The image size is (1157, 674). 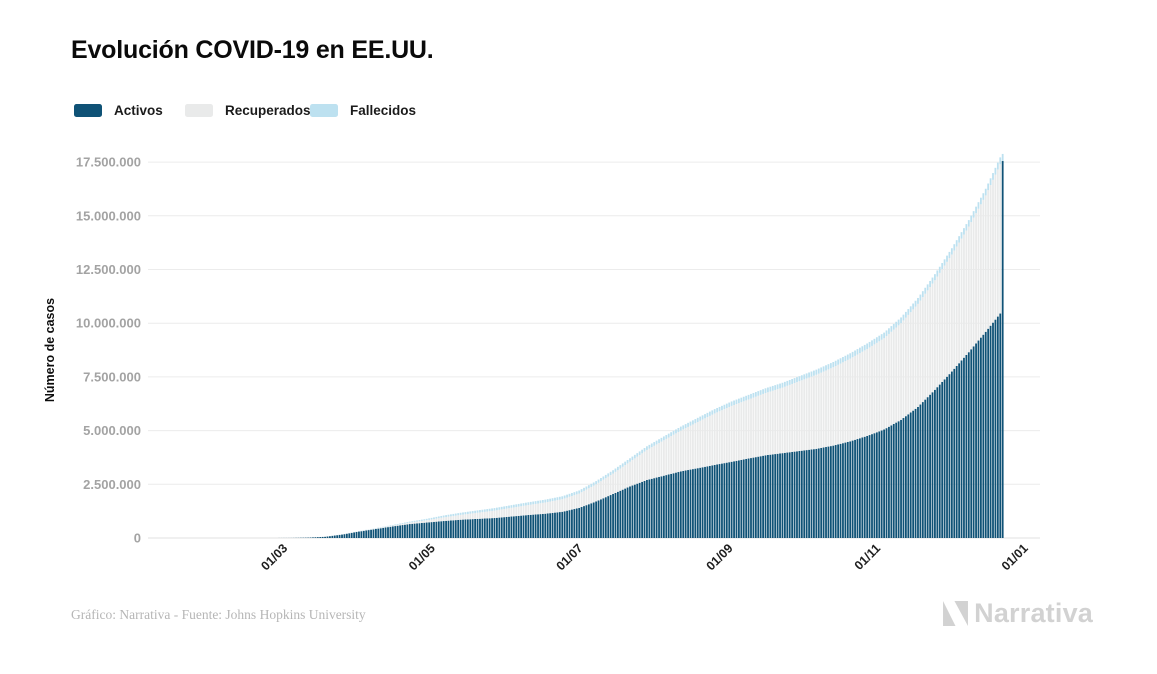 I want to click on svg-text: 12.500.000, so click(x=108, y=269).